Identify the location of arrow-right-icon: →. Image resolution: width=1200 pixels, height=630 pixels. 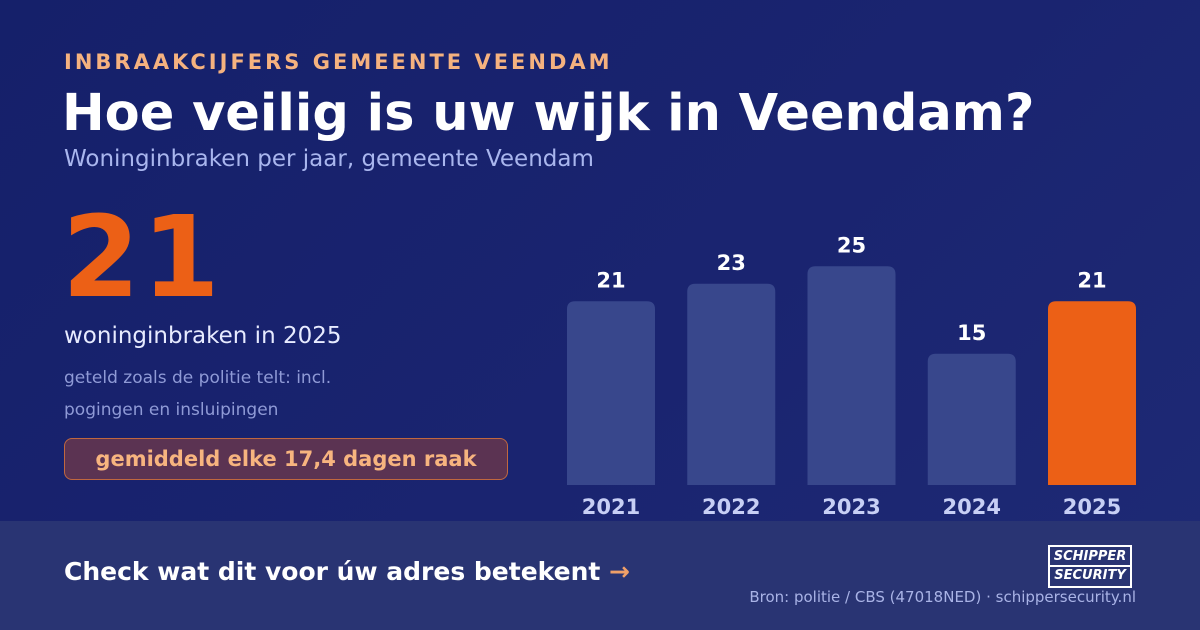
(619, 571).